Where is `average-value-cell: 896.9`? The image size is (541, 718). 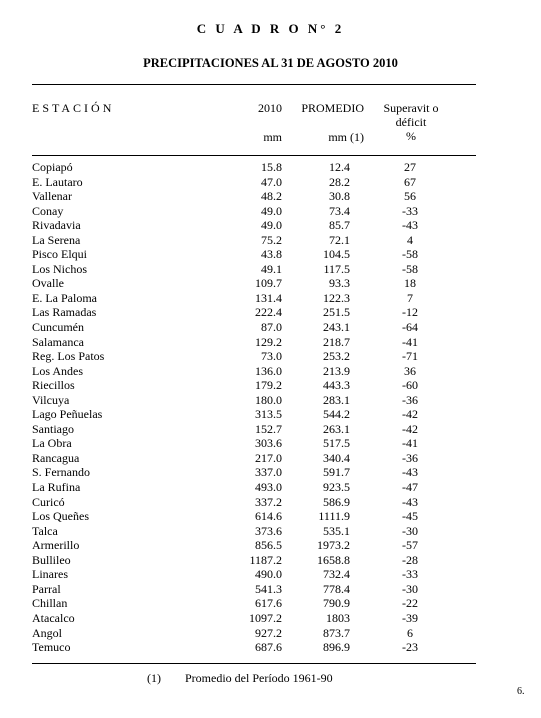
average-value-cell: 896.9 is located at coordinates (336, 647).